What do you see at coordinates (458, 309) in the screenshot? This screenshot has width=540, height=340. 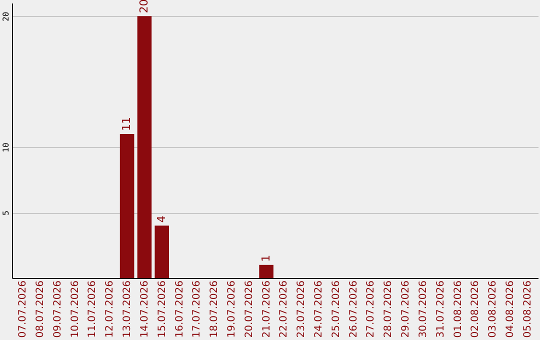 I see `x-tick-label: 01.08.2026` at bounding box center [458, 309].